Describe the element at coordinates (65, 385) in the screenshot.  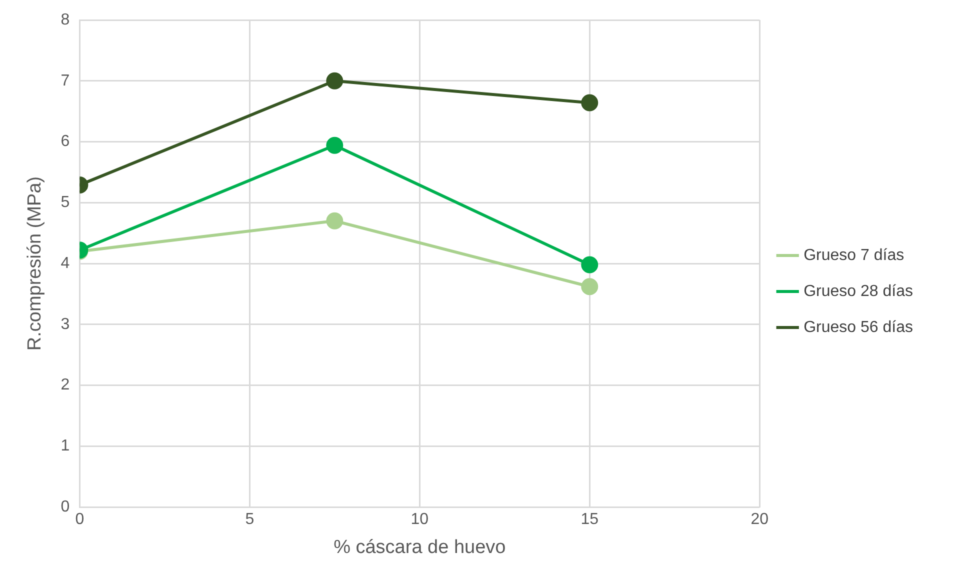
I see `y-tick-label: 2` at that location.